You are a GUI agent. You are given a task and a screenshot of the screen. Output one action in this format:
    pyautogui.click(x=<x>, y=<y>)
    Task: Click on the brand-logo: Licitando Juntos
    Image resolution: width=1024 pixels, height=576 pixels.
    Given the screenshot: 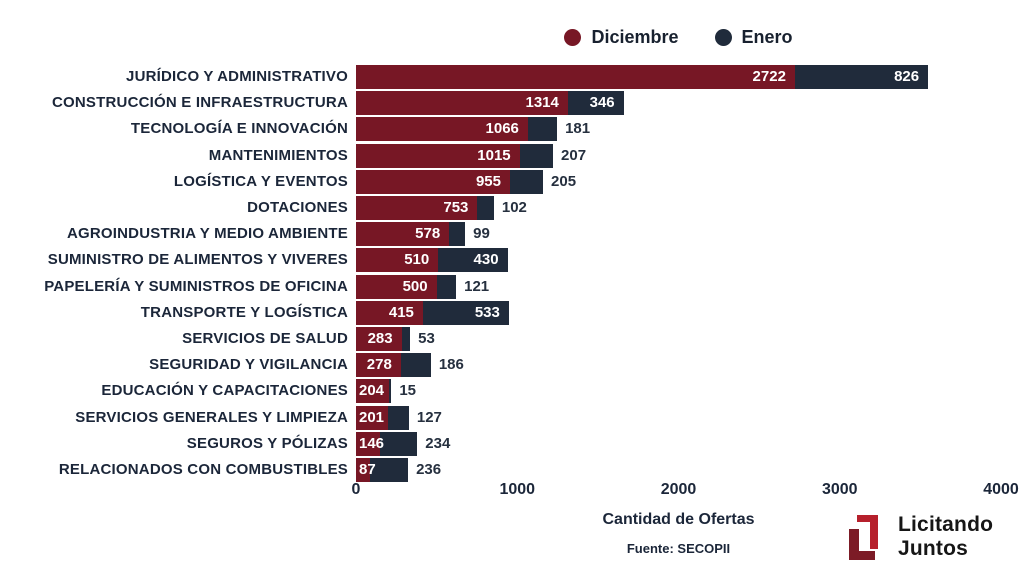 What is the action you would take?
    pyautogui.click(x=917, y=537)
    